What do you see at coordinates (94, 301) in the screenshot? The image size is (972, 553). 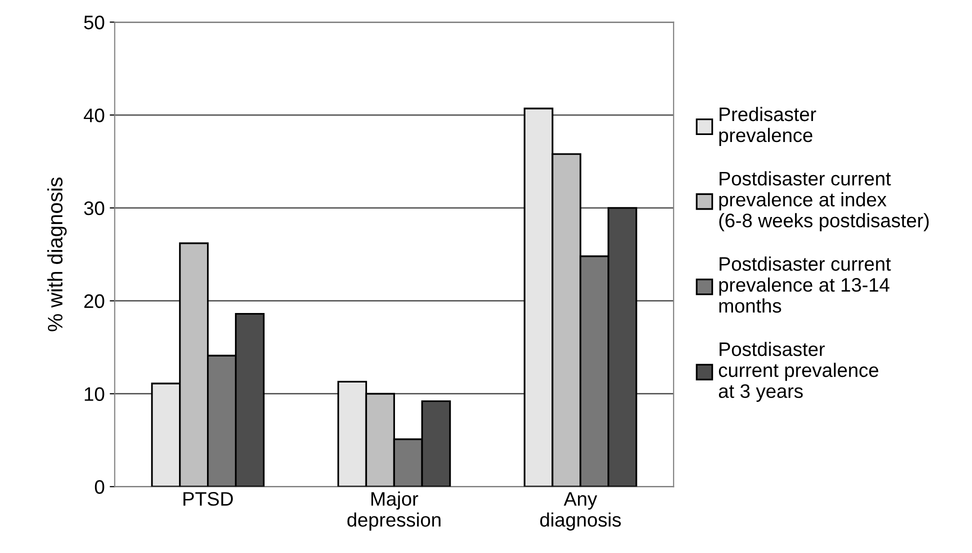 I see `y-tick-label: 20` at bounding box center [94, 301].